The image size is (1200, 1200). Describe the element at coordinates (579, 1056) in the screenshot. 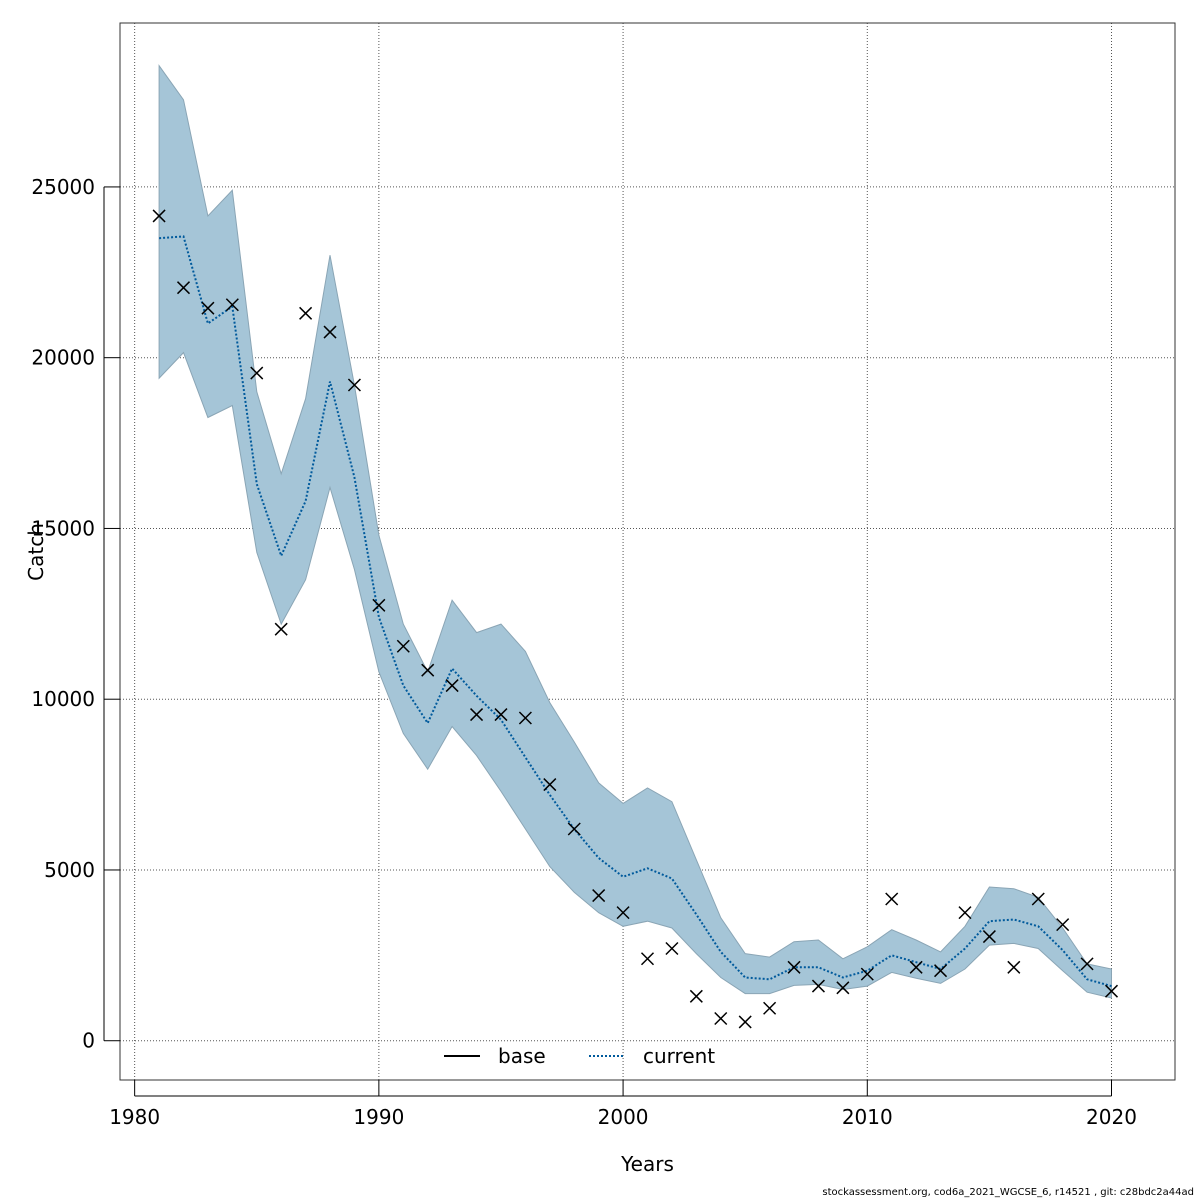

I see `legend: base current` at that location.